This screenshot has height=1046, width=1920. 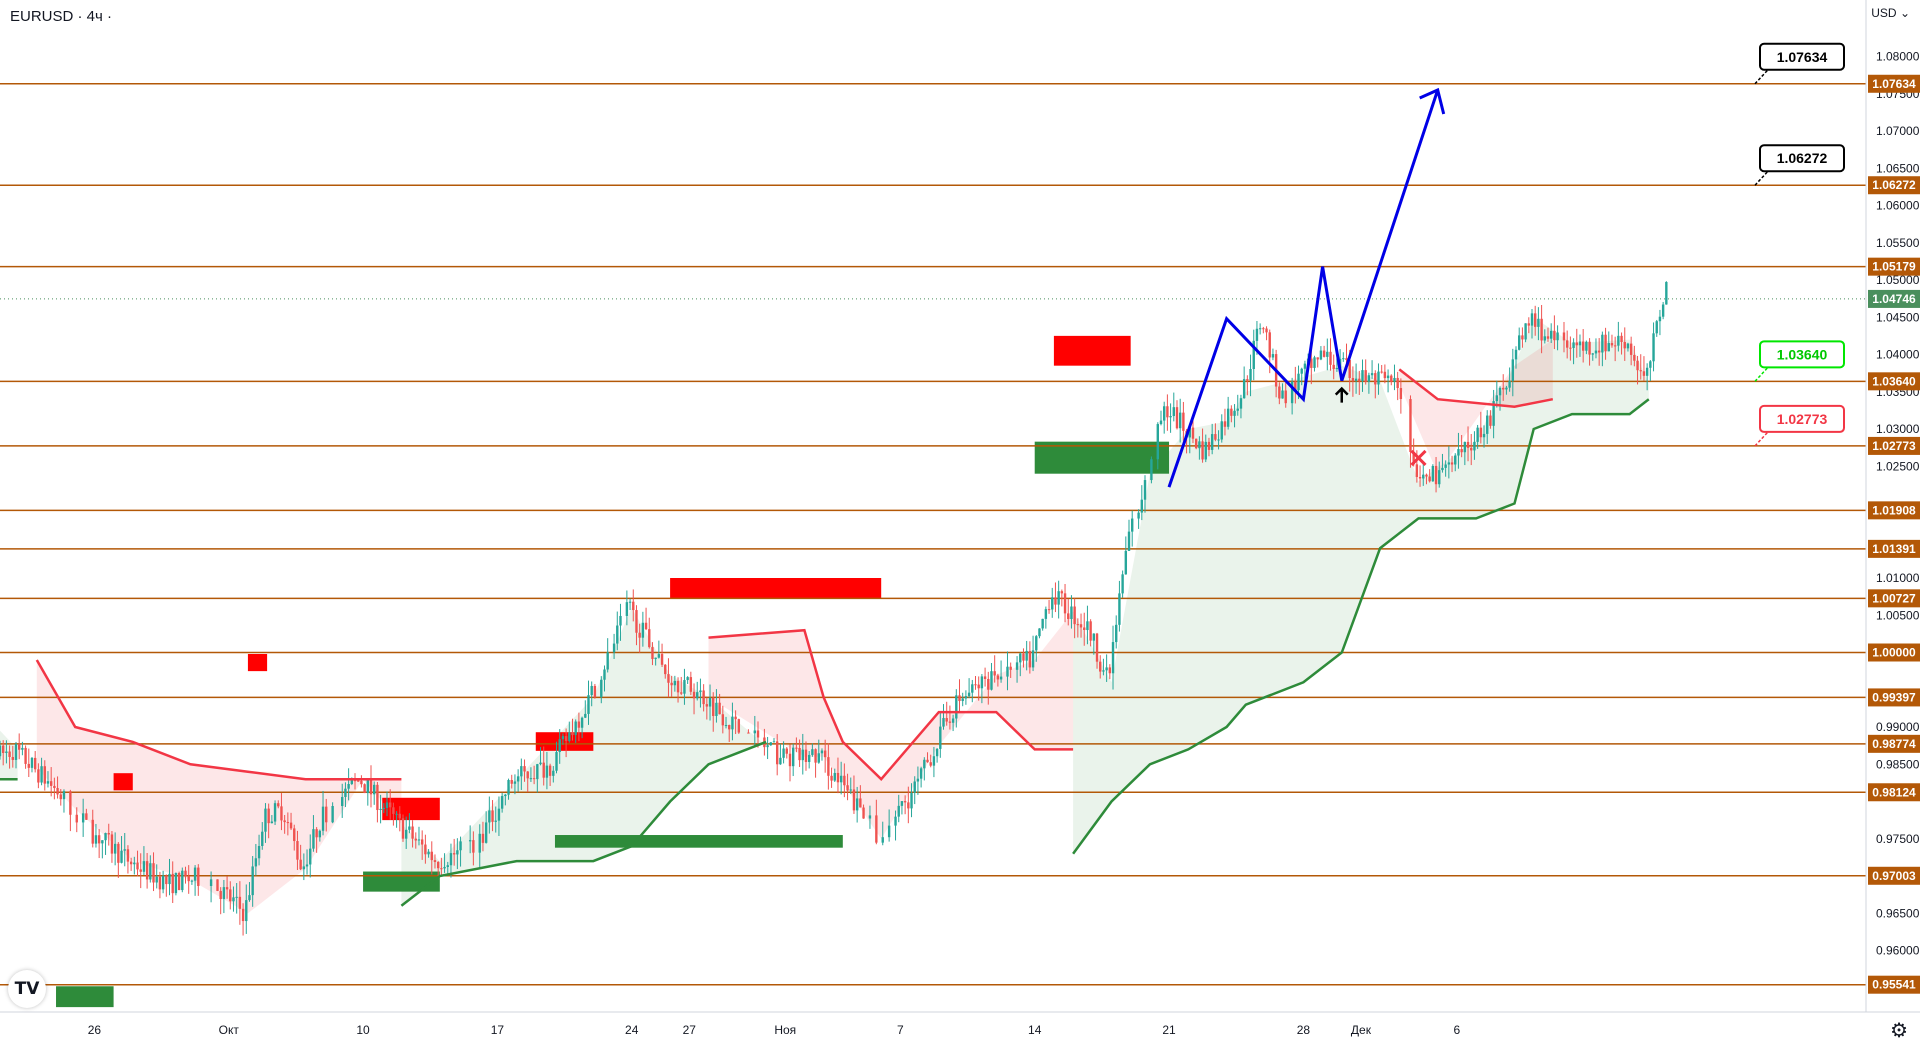 What do you see at coordinates (960, 1029) in the screenshot?
I see `time-axis-bg` at bounding box center [960, 1029].